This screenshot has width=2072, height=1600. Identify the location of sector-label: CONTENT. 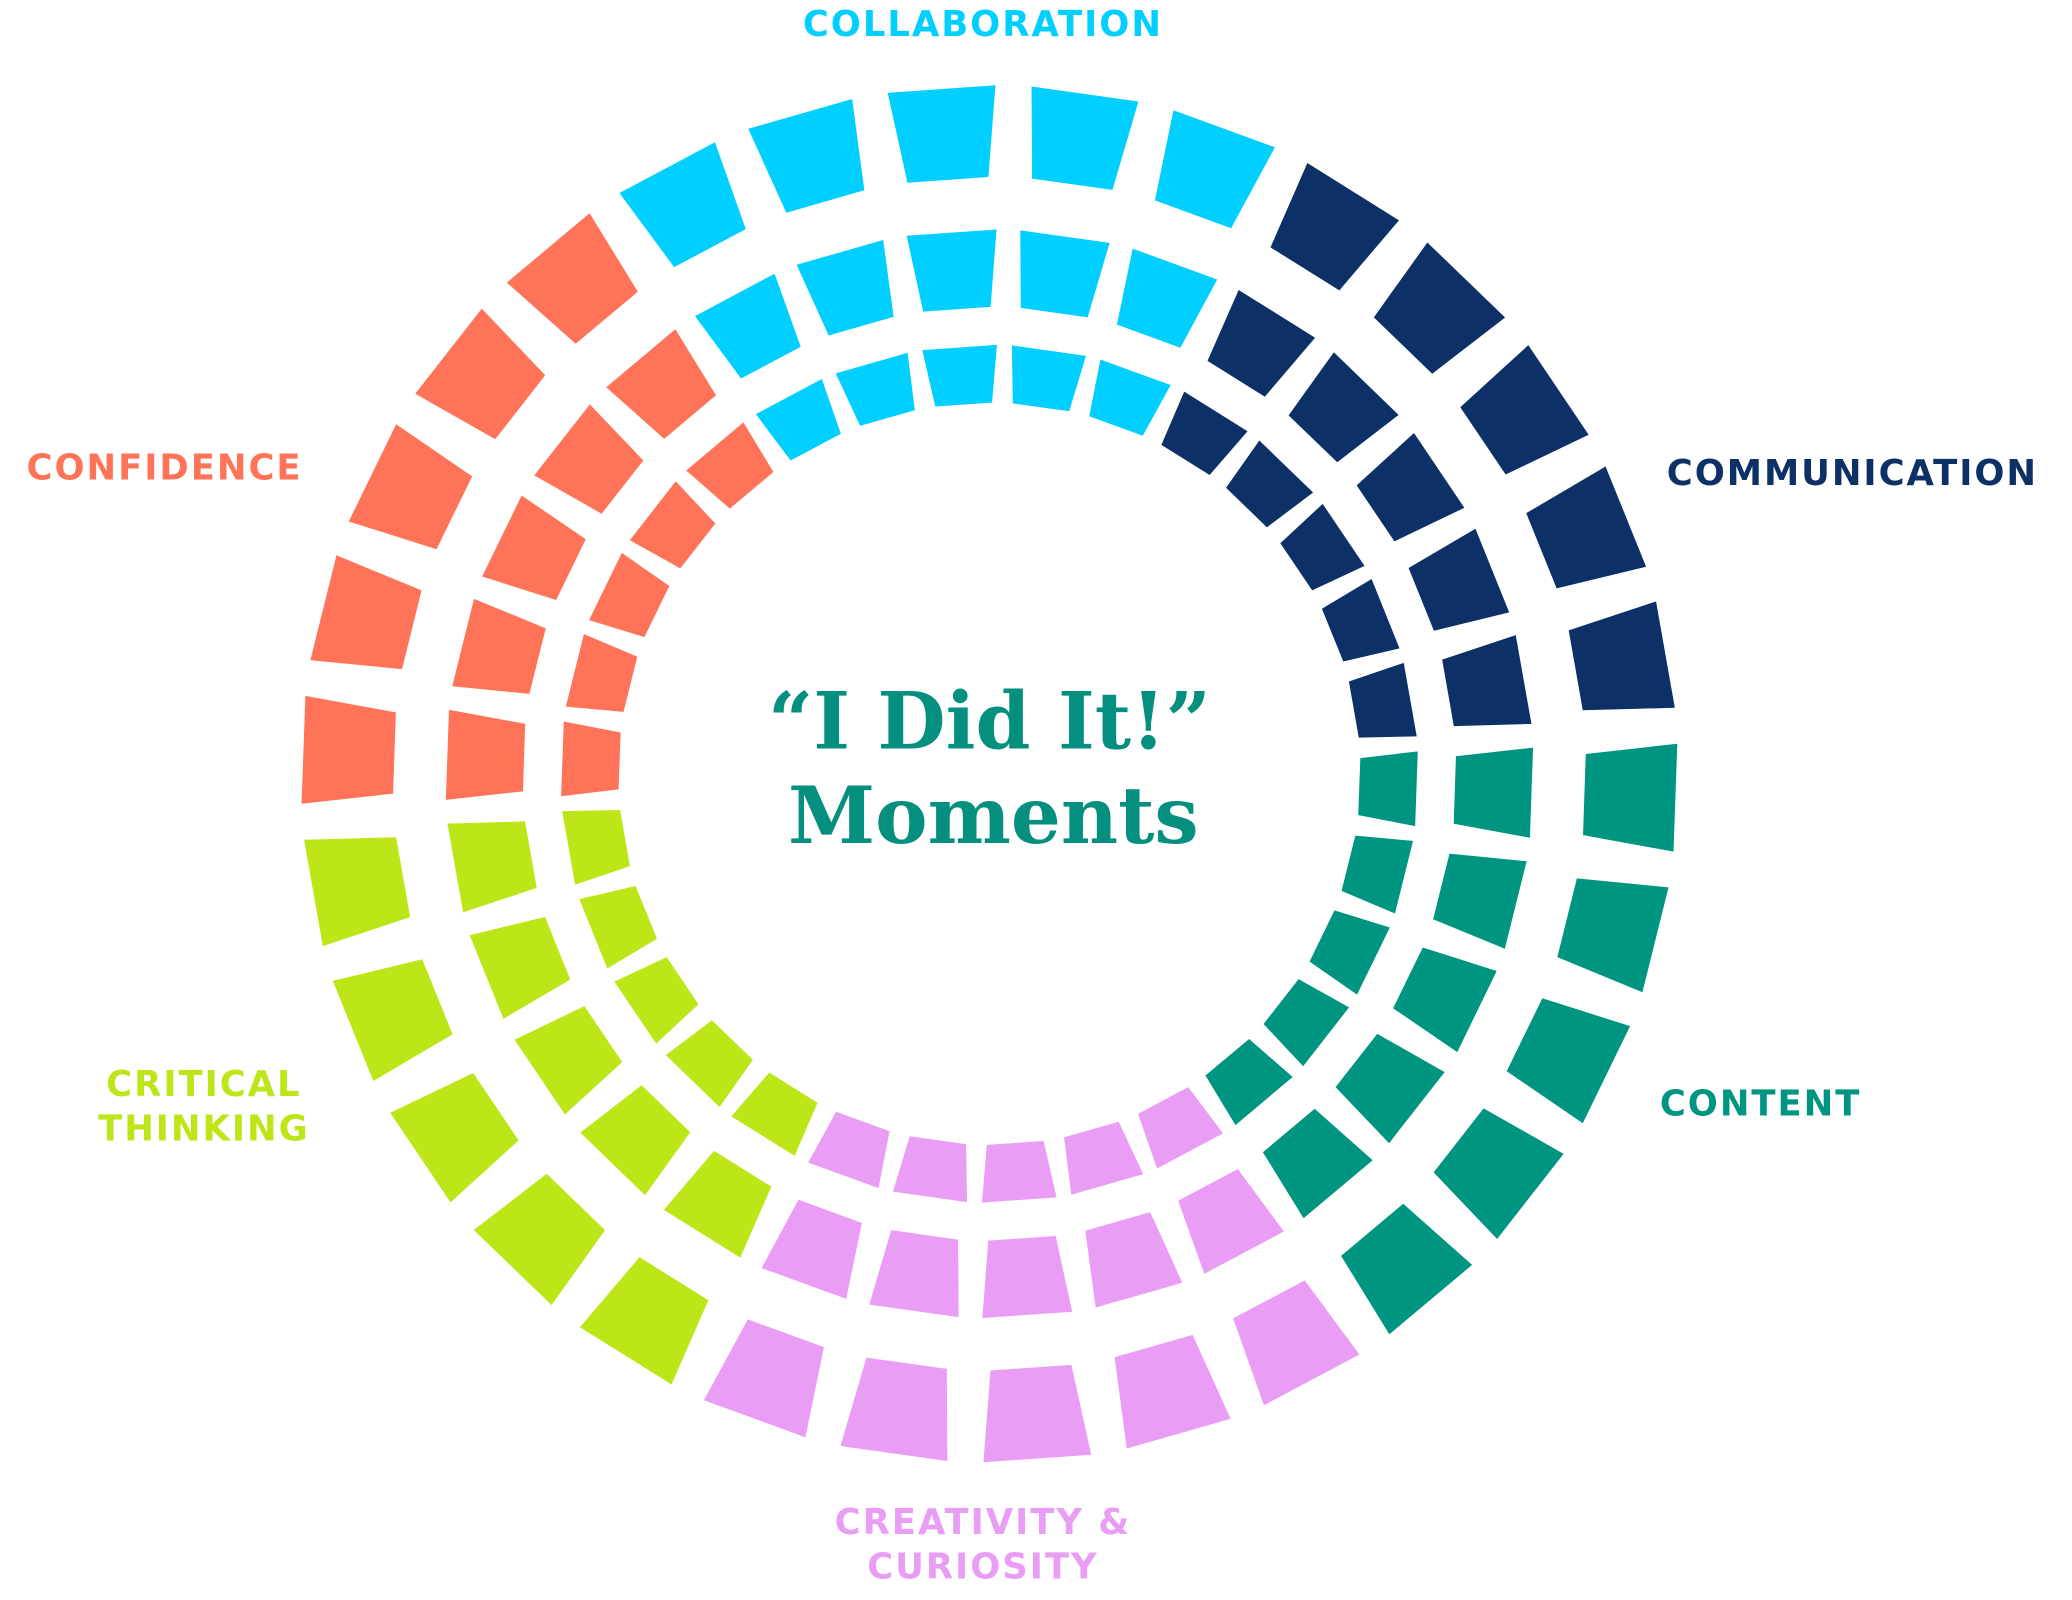
(1761, 1104).